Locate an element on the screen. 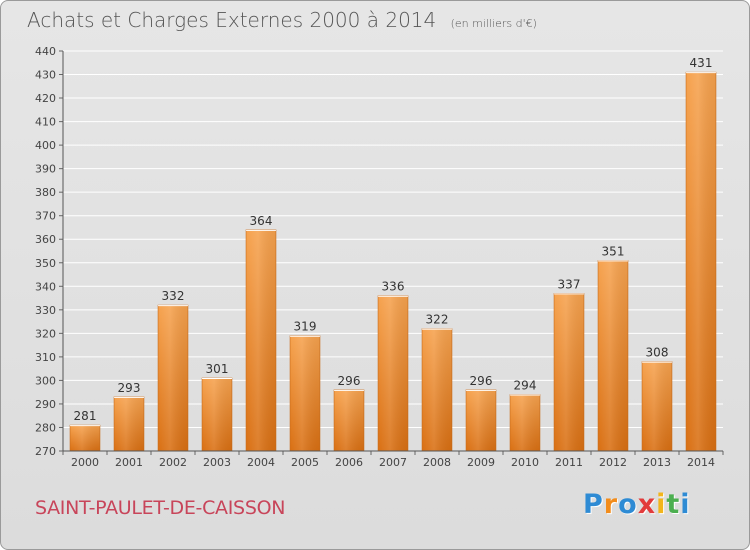 Image resolution: width=750 pixels, height=550 pixels. y-tick-label: 390 is located at coordinates (45, 169).